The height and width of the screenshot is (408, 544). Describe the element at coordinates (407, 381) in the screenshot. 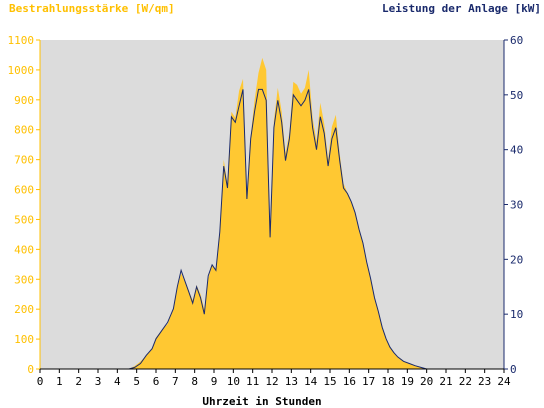

I see `x-tick-label: 19` at that location.